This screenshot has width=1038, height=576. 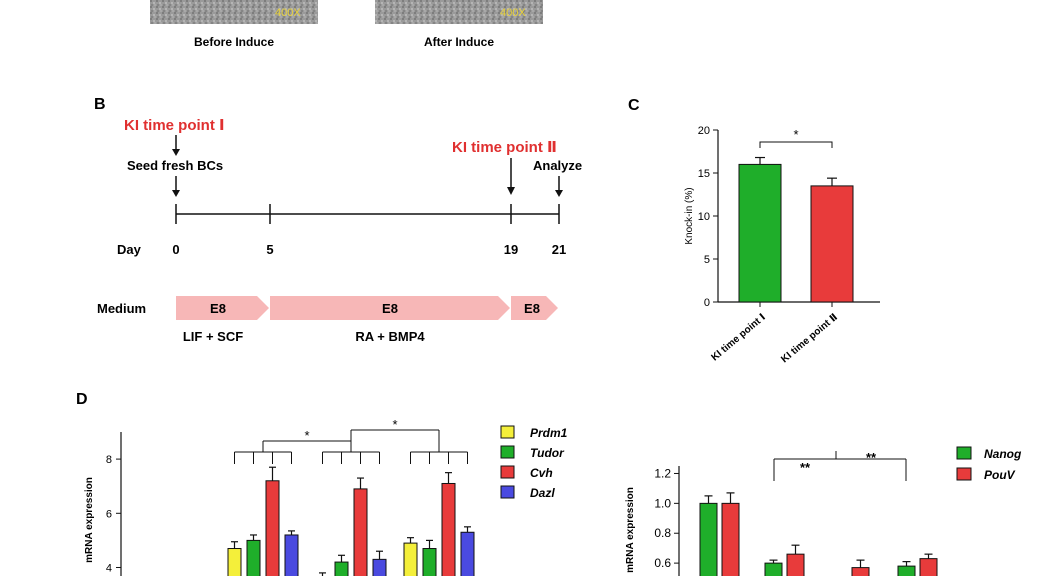 I want to click on legend-label-pouv: PouV, so click(x=1000, y=475).